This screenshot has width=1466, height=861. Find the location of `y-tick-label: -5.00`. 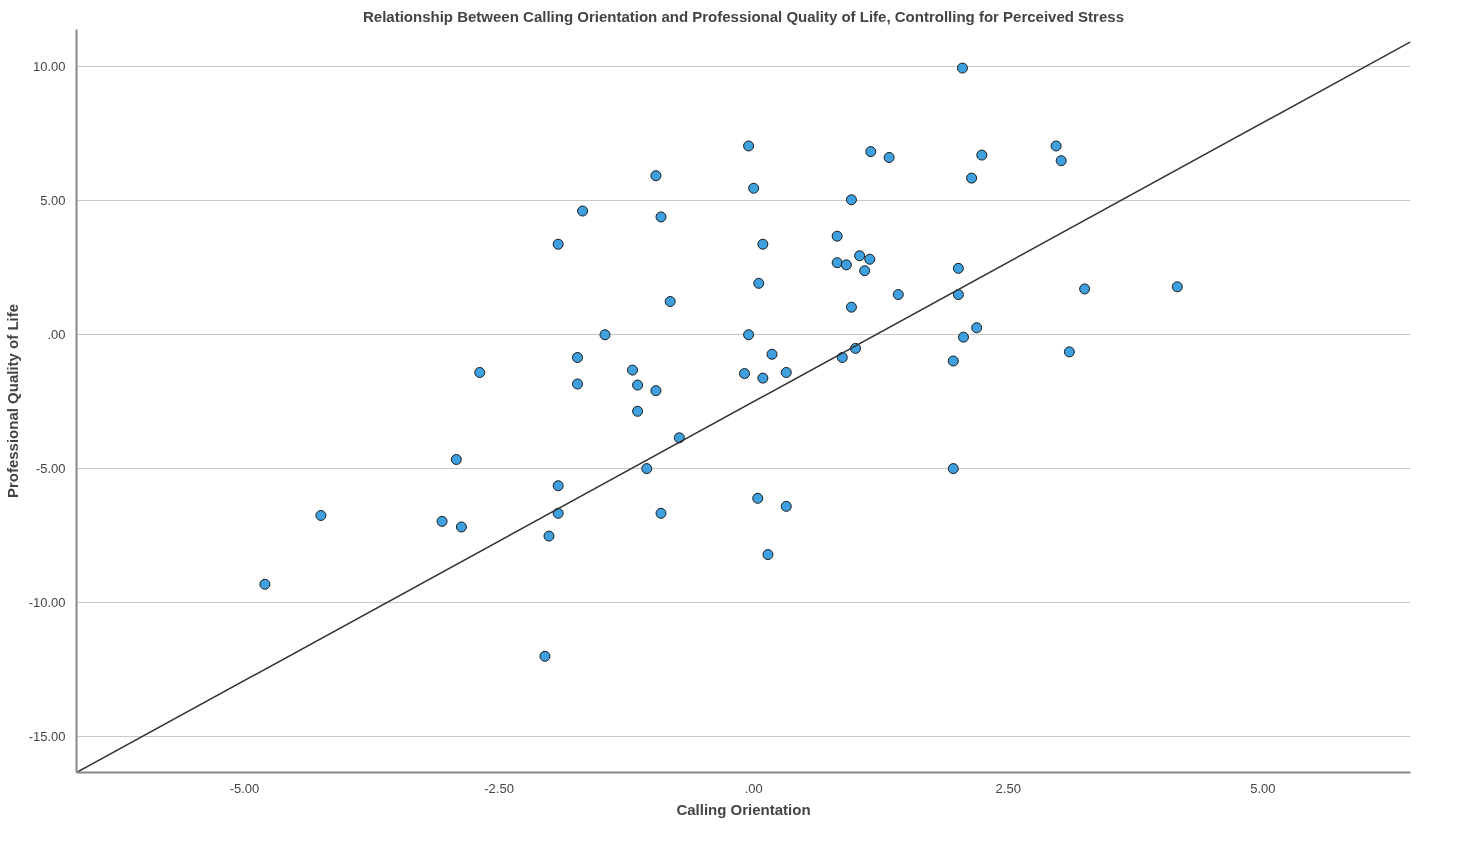

y-tick-label: -5.00 is located at coordinates (50, 469).